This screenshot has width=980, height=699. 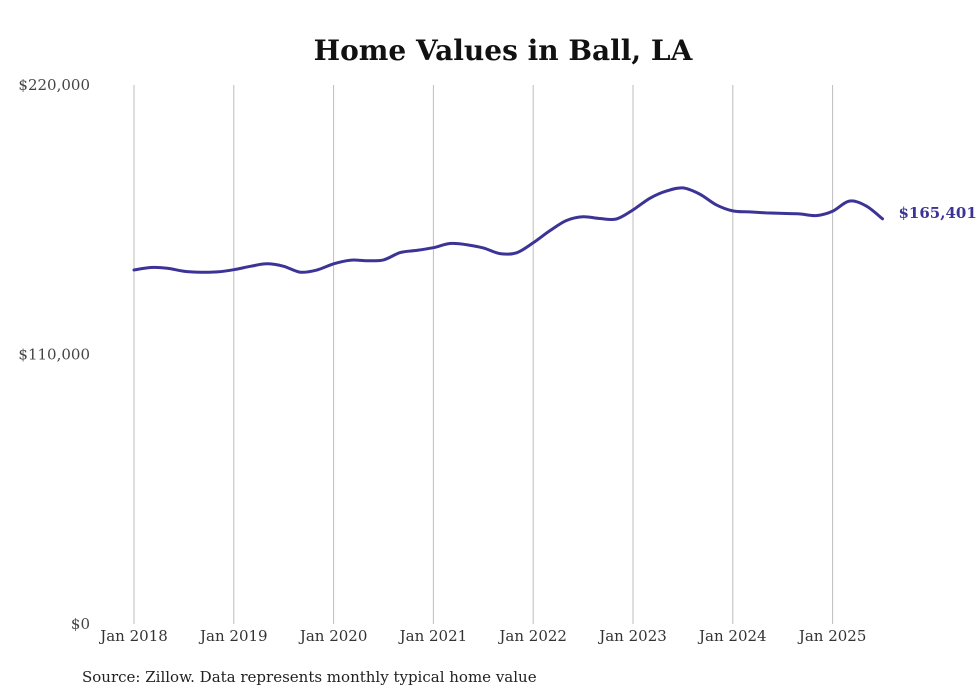 What do you see at coordinates (333, 636) in the screenshot?
I see `x-tick-label: Jan 2020` at bounding box center [333, 636].